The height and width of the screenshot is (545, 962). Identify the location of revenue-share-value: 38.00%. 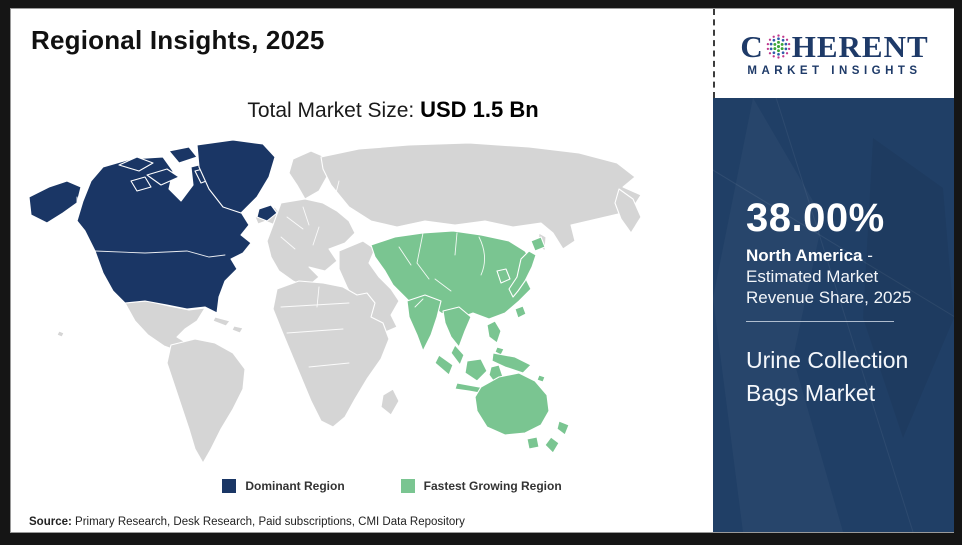
(815, 218).